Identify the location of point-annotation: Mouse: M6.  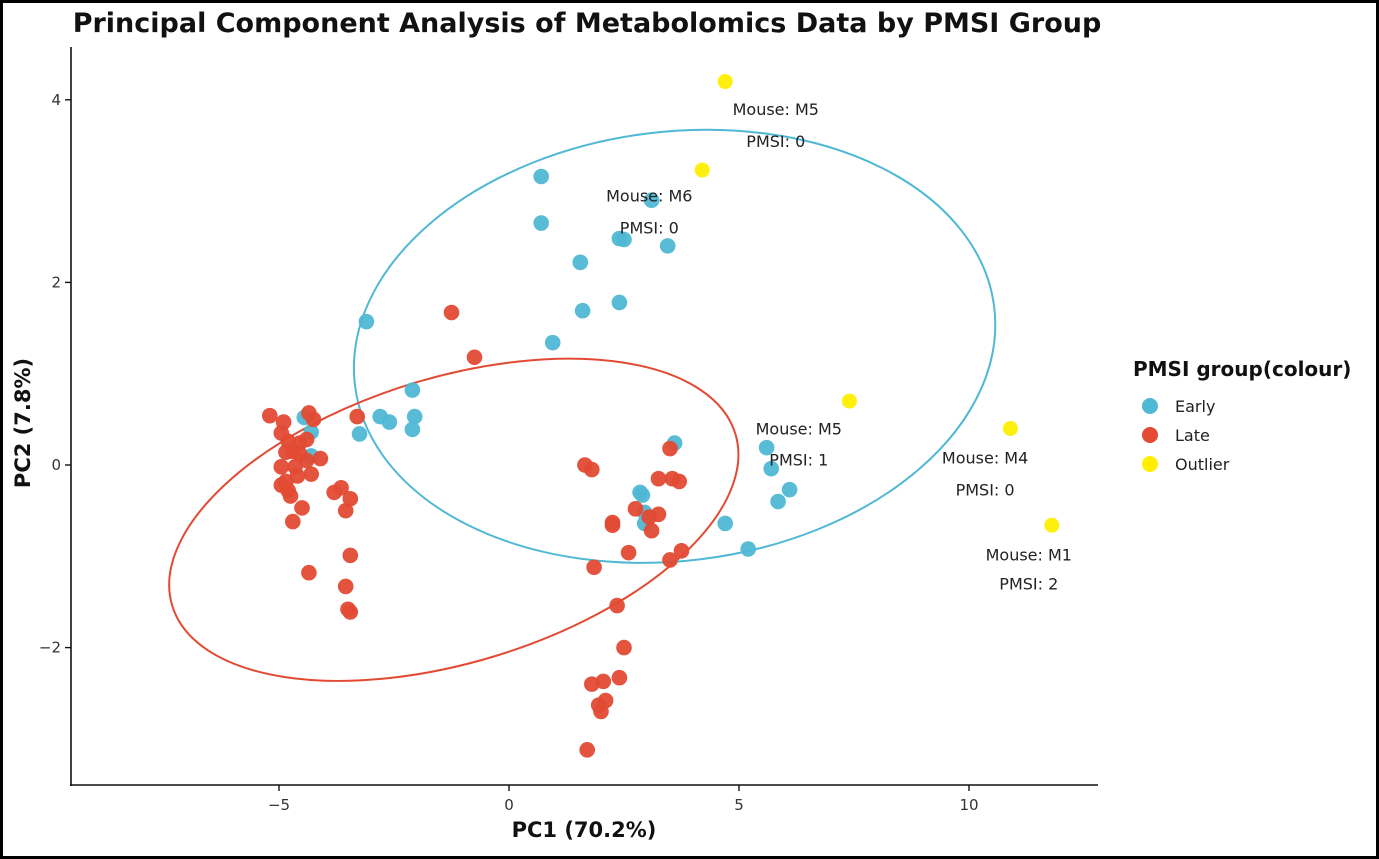
(649, 196).